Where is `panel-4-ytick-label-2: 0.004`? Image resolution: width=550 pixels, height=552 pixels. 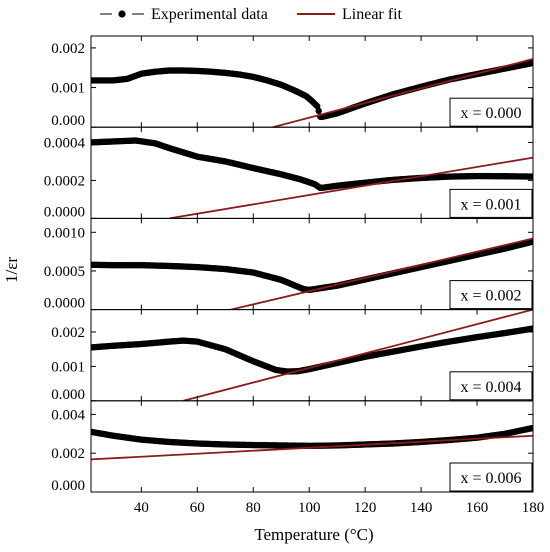
panel-4-ytick-label-2: 0.004 is located at coordinates (68, 415).